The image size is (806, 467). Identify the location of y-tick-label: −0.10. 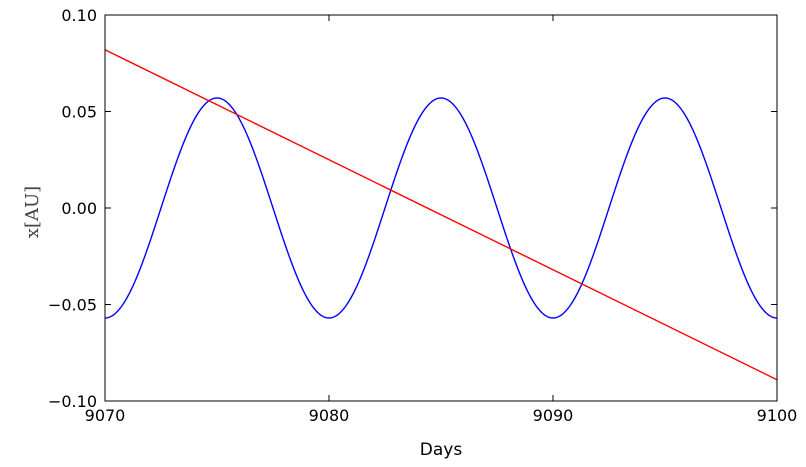
(72, 401).